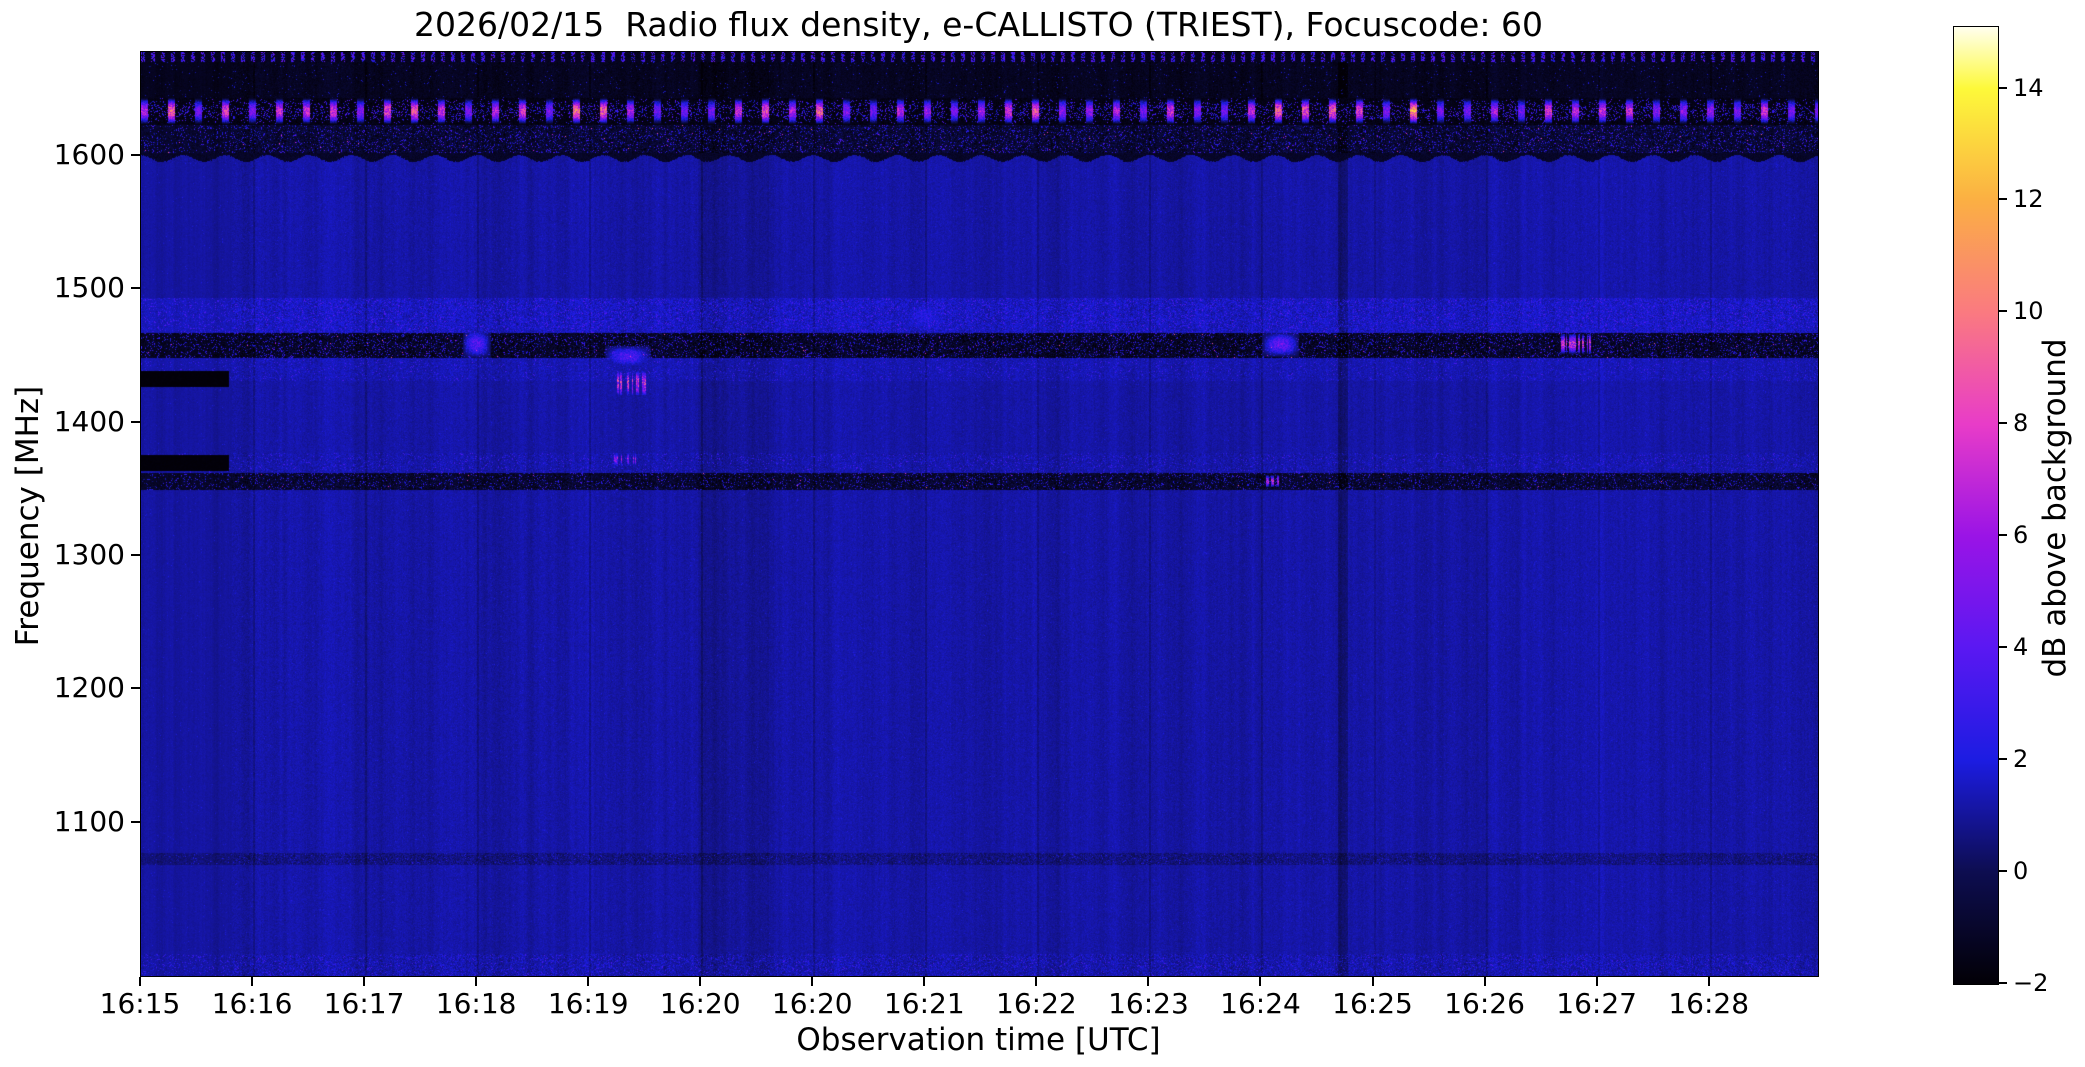 The width and height of the screenshot is (2085, 1067). Describe the element at coordinates (588, 1003) in the screenshot. I see `x-tick-label: 16:19` at that location.